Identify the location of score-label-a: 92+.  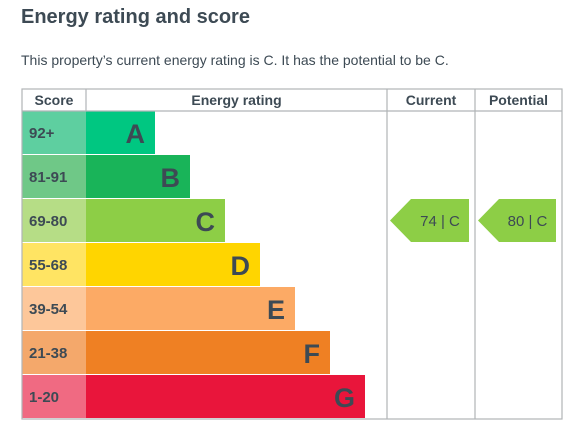
(42, 133).